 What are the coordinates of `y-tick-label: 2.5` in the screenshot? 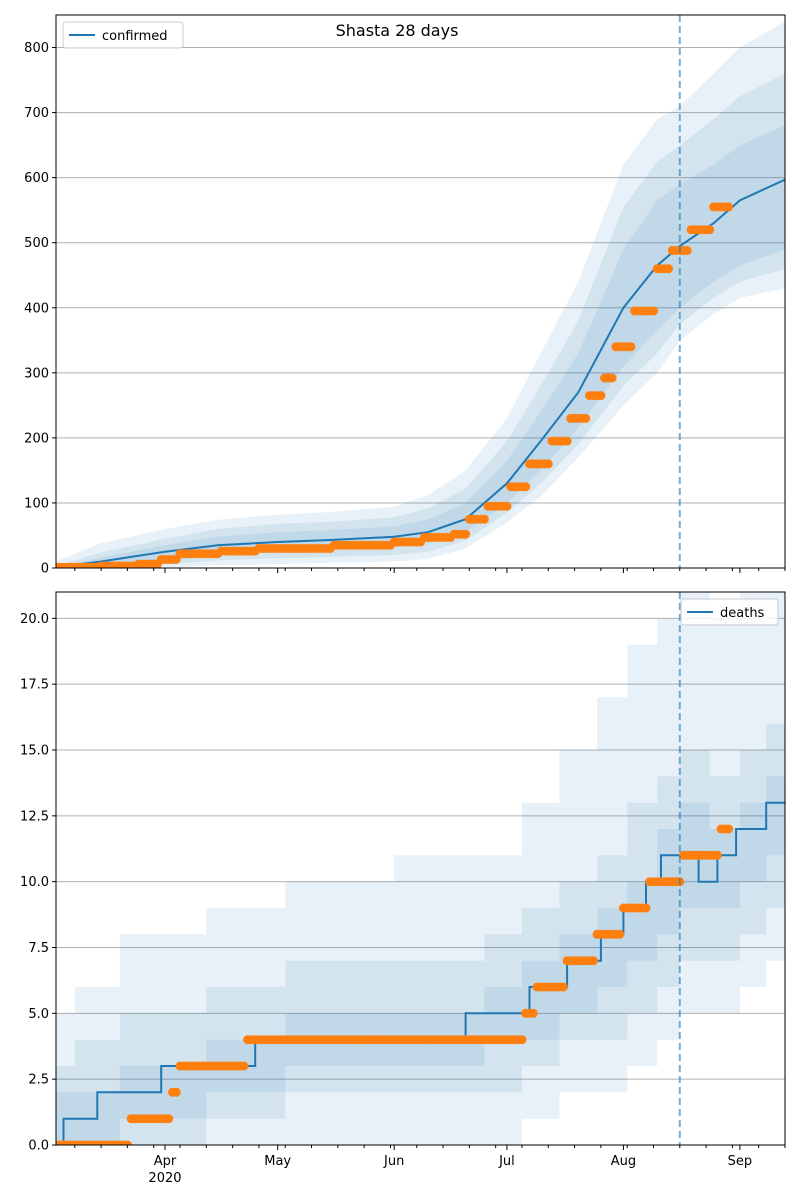 It's located at (38, 1080).